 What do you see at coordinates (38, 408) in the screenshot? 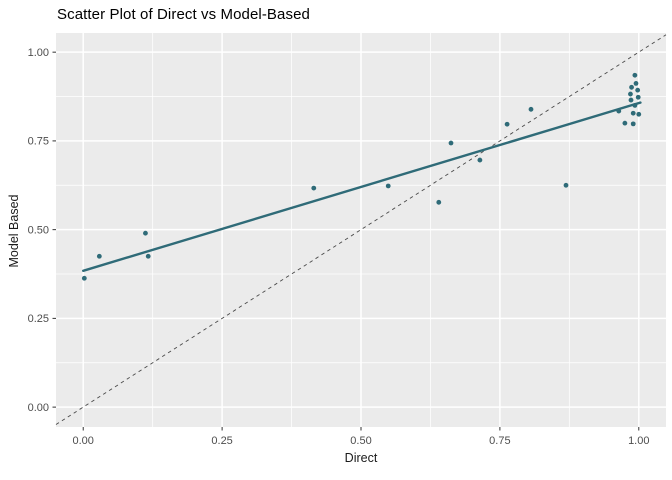
I see `y-tick-label: 0.00` at bounding box center [38, 408].